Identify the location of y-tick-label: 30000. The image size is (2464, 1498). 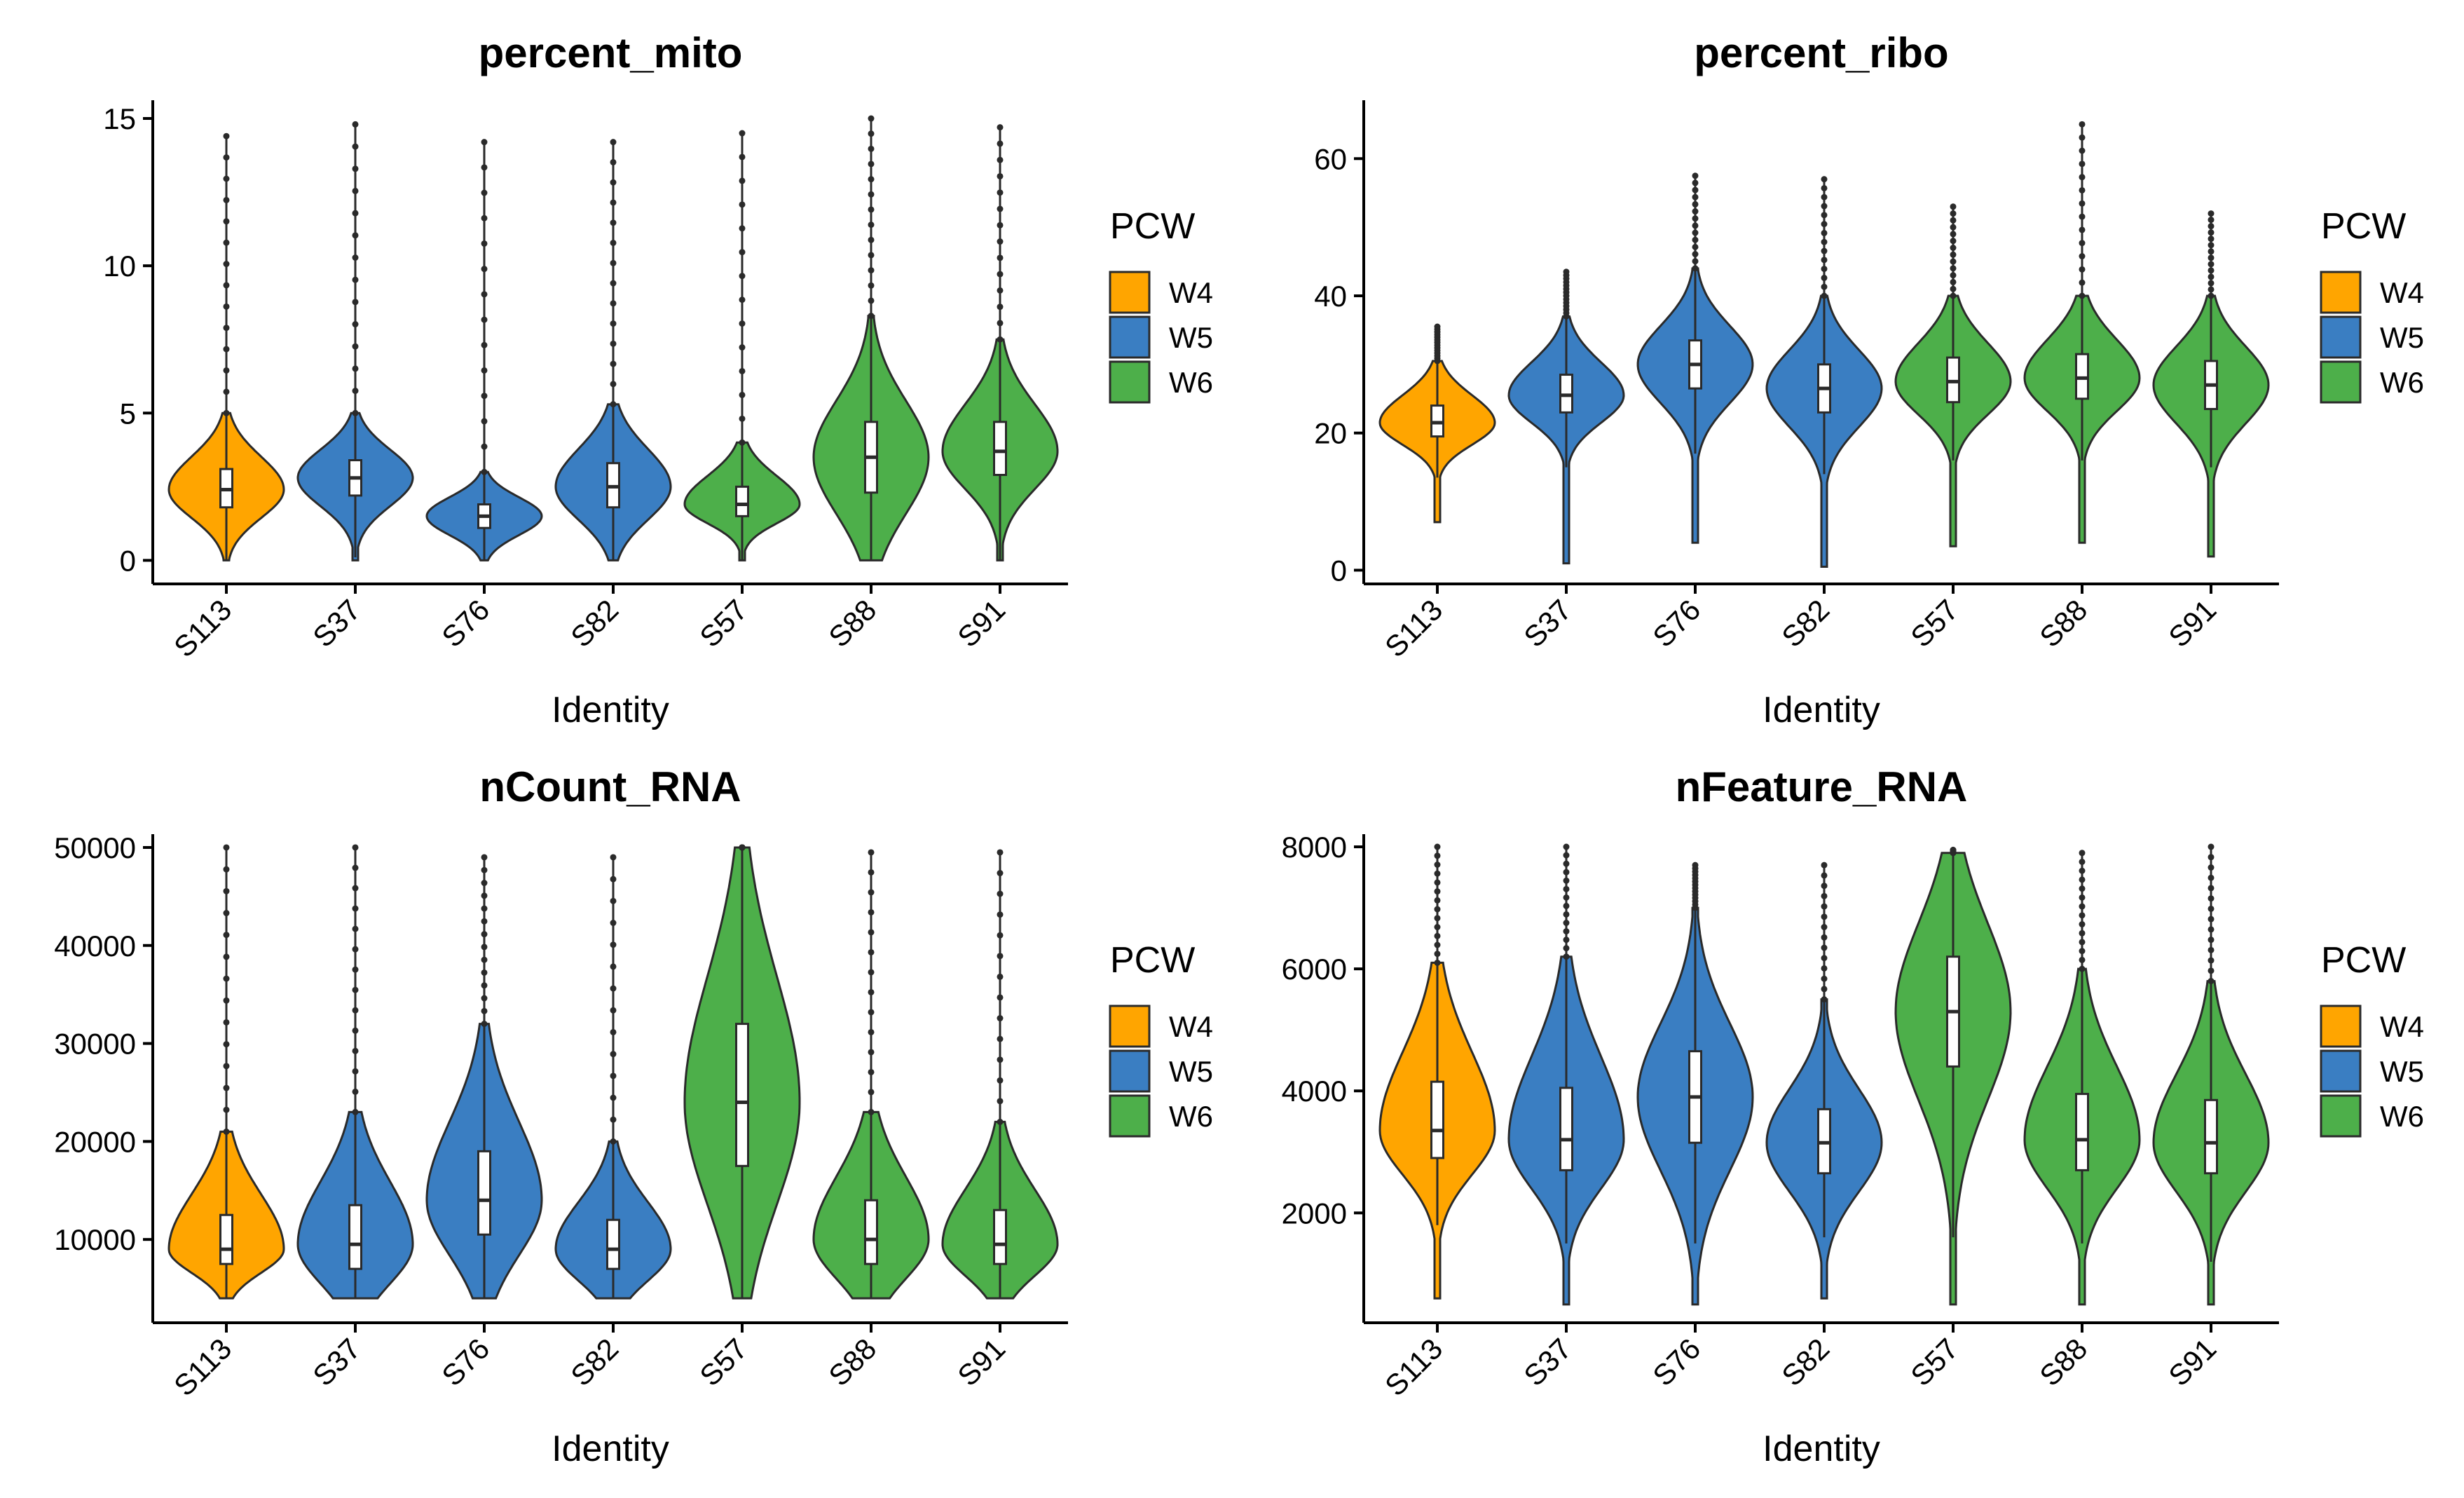
(95, 1044).